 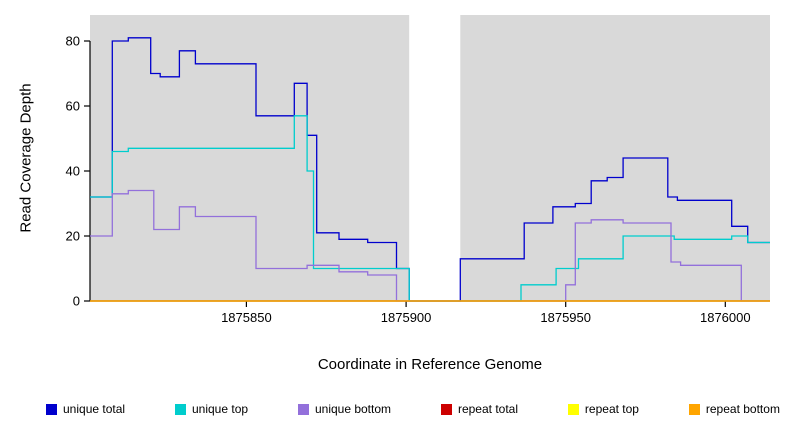 What do you see at coordinates (694, 409) in the screenshot?
I see `repeat-bottom-swatch-icon` at bounding box center [694, 409].